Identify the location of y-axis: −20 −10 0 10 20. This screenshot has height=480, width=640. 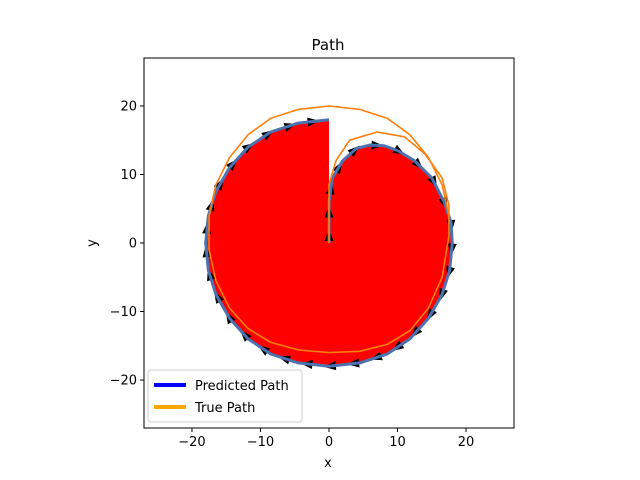
(127, 244).